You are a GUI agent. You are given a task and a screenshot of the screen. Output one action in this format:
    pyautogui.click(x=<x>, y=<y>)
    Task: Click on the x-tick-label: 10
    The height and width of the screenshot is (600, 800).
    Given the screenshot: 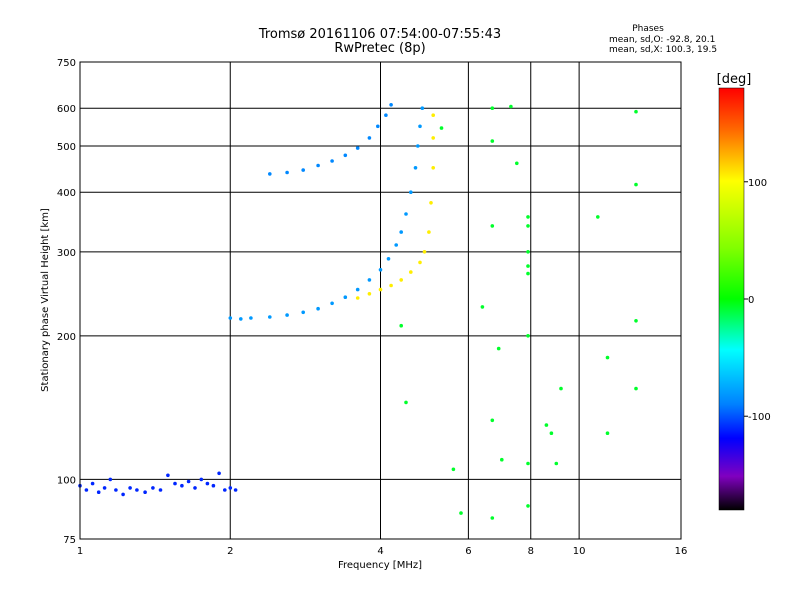 What is the action you would take?
    pyautogui.click(x=579, y=551)
    